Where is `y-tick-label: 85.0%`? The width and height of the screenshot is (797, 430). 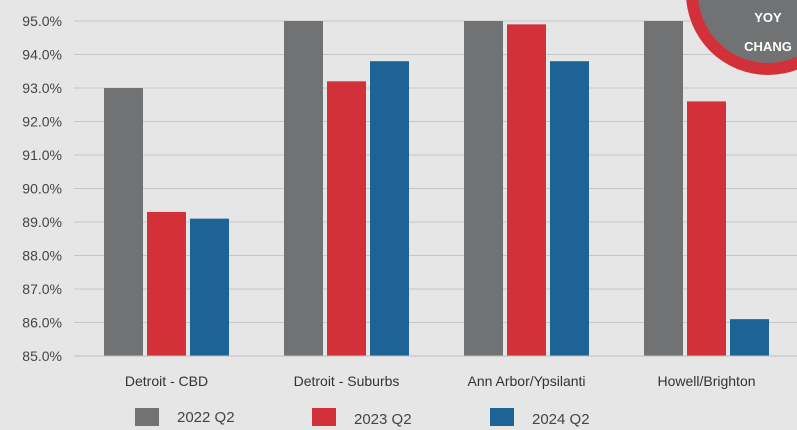 y-tick-label: 85.0% is located at coordinates (42, 356).